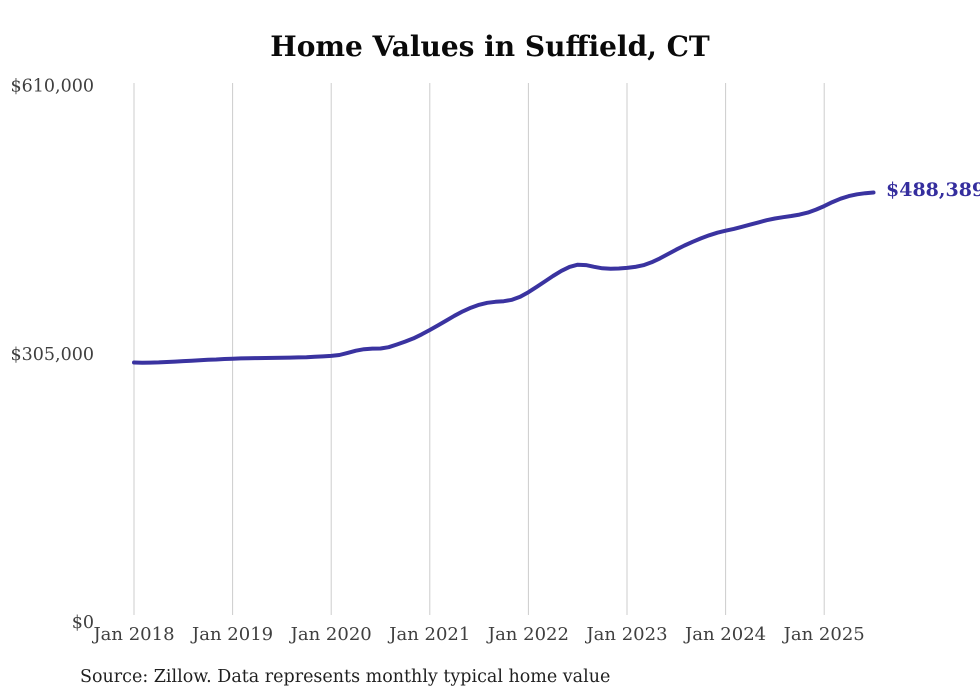  What do you see at coordinates (933, 190) in the screenshot?
I see `latest-value-label: $488,389` at bounding box center [933, 190].